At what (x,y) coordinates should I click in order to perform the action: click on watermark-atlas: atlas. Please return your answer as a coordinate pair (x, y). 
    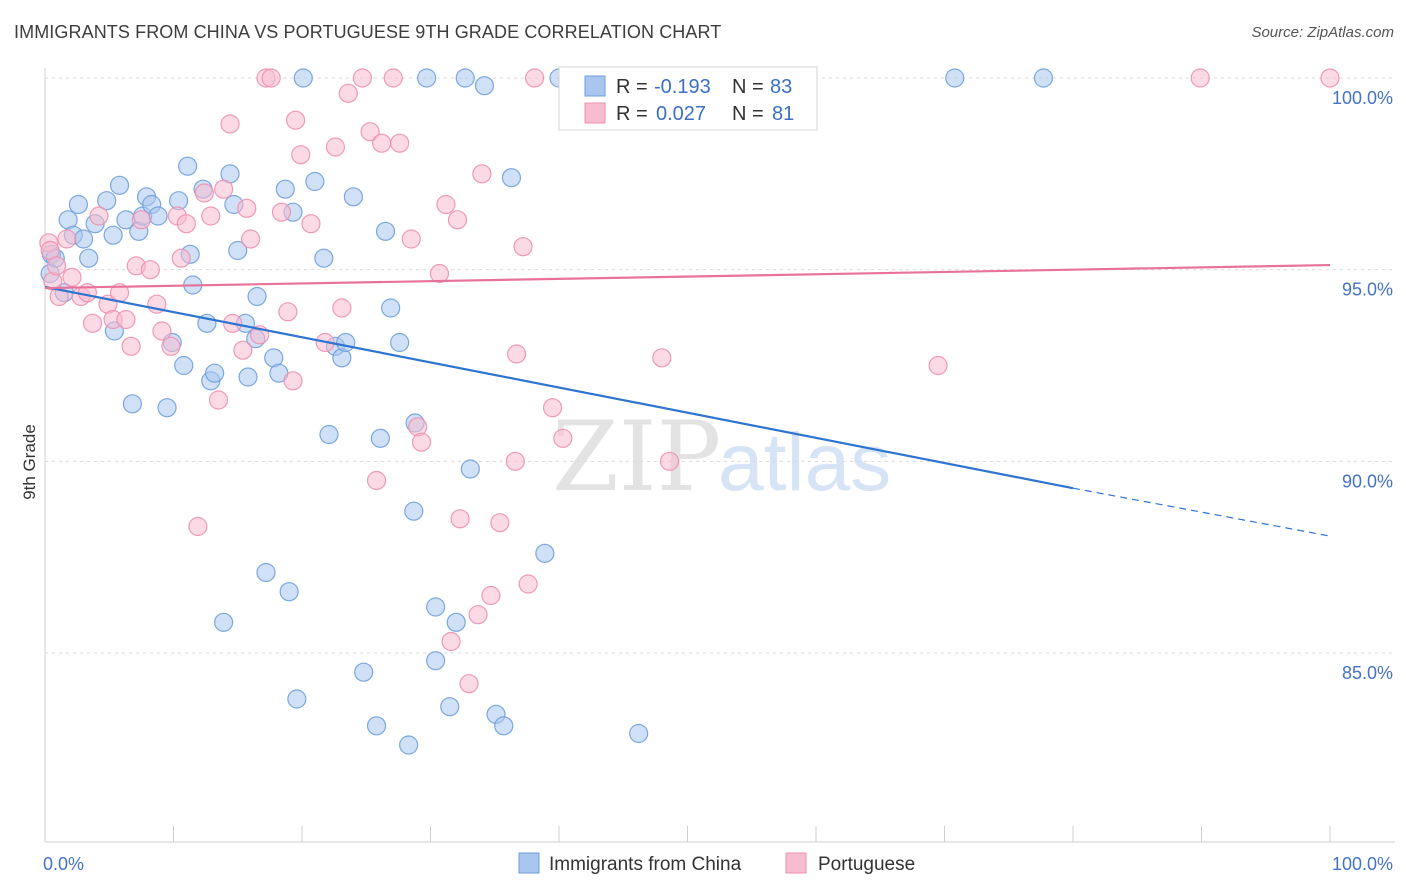
    Looking at the image, I should click on (804, 462).